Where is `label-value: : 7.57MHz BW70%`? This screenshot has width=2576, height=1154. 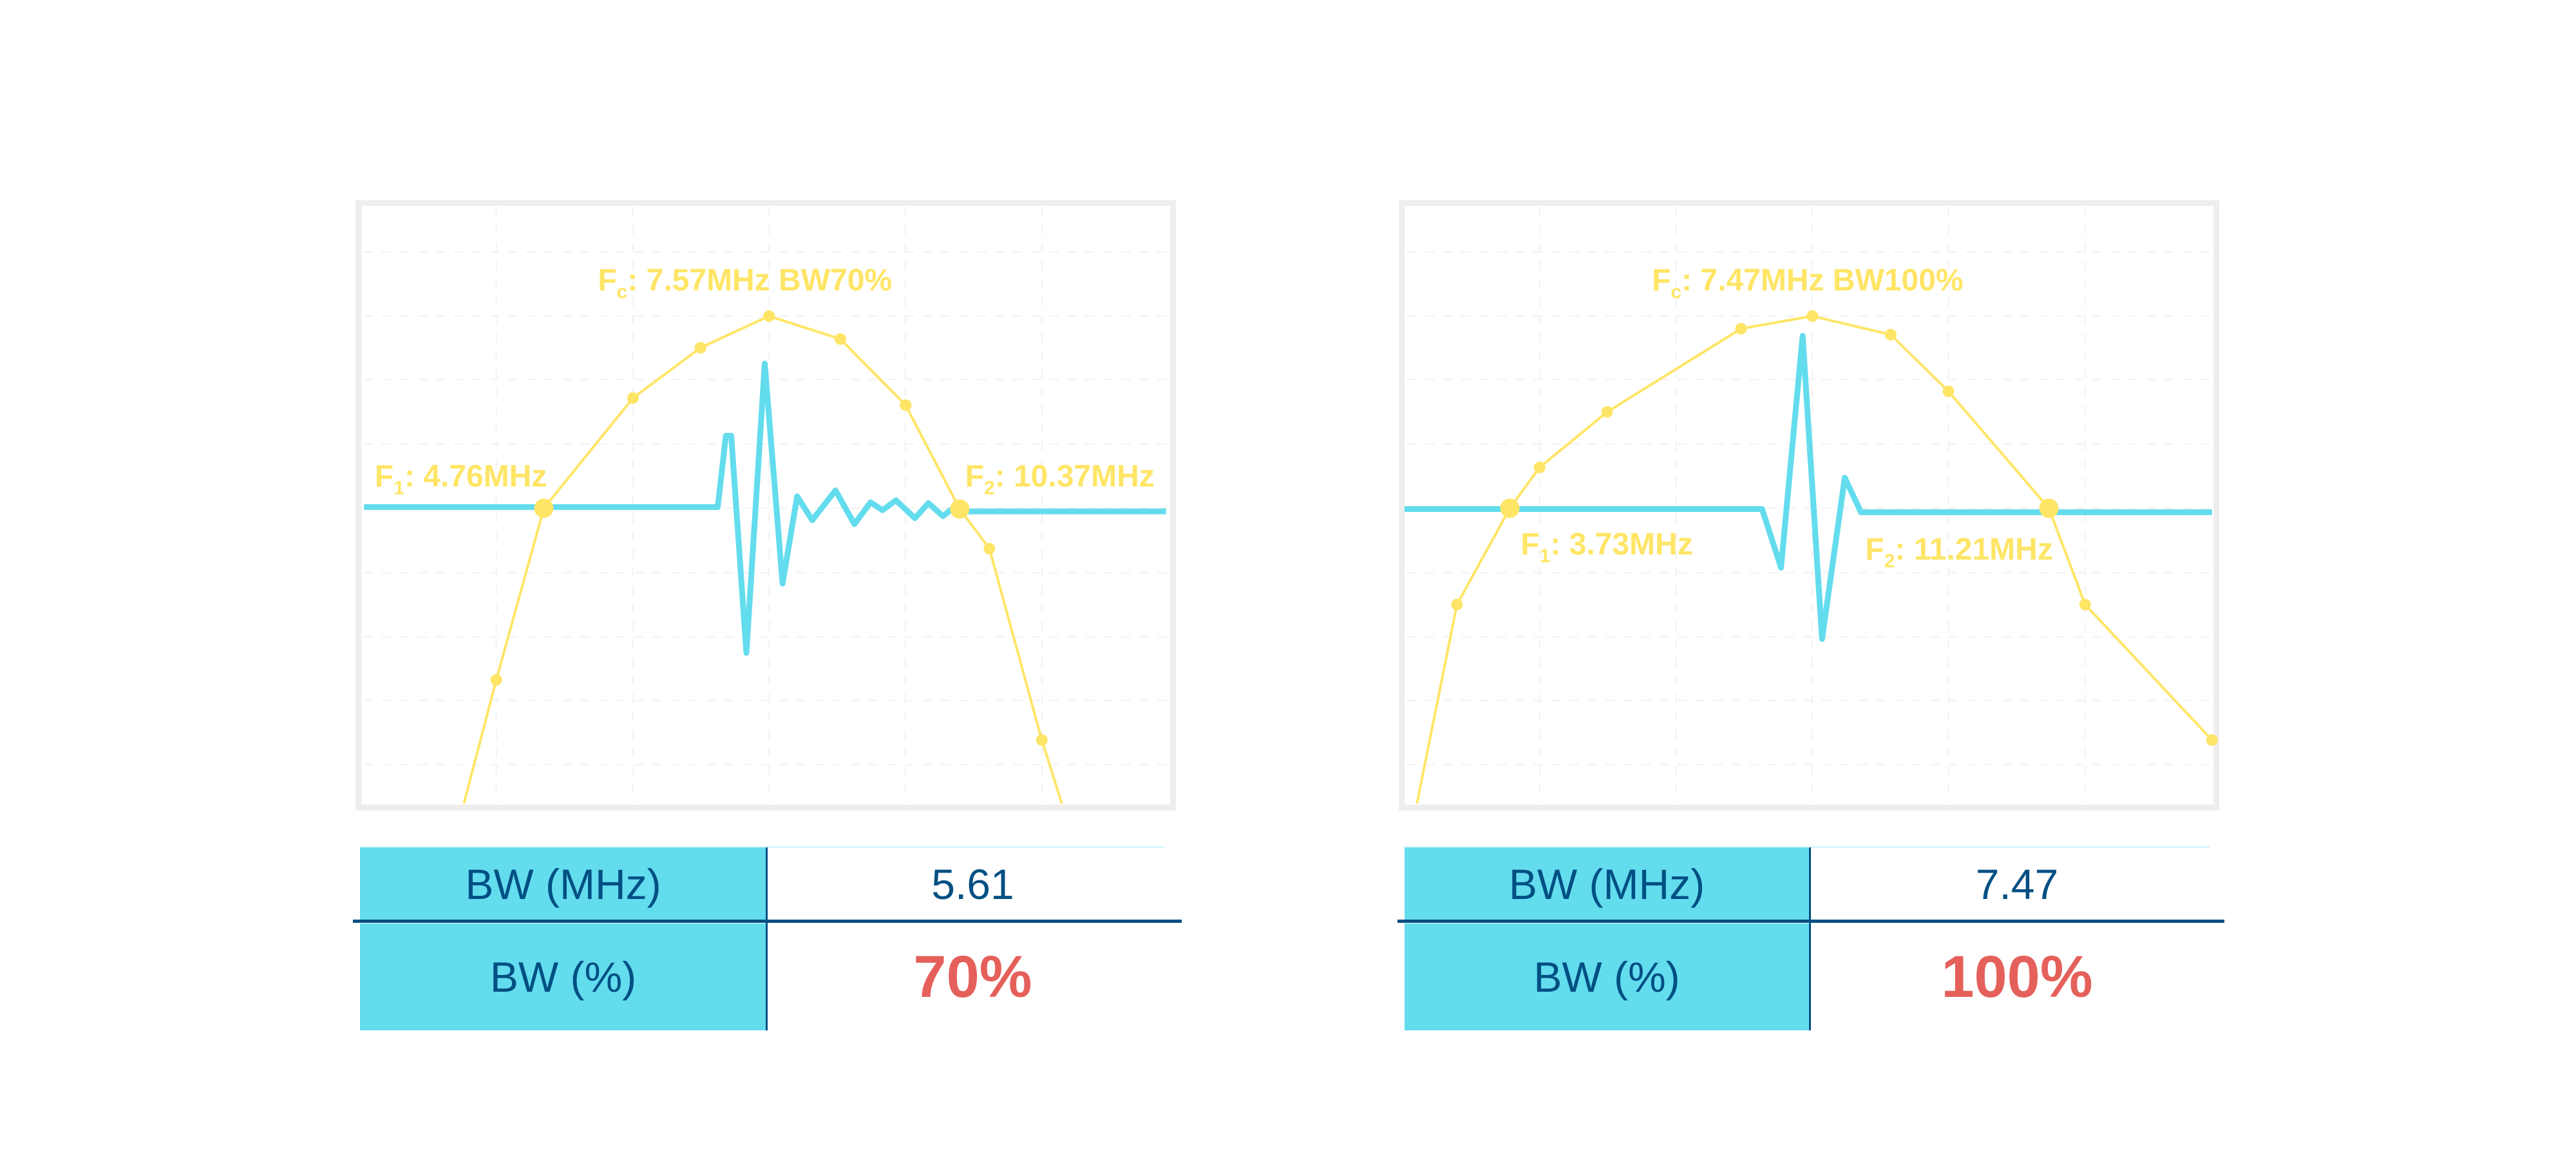
label-value: : 7.57MHz BW70% is located at coordinates (759, 280).